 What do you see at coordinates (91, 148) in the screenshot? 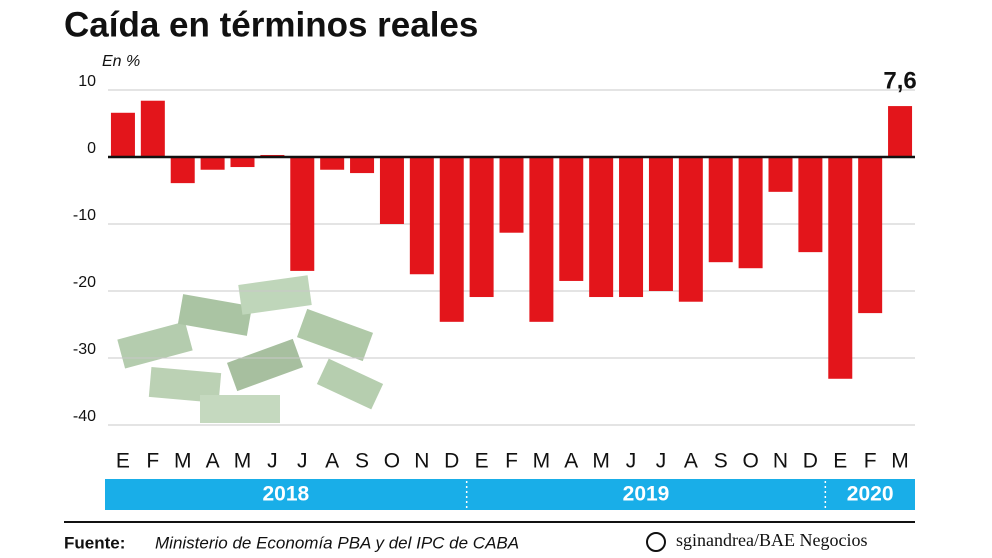
I see `y-tick-label: 0` at bounding box center [91, 148].